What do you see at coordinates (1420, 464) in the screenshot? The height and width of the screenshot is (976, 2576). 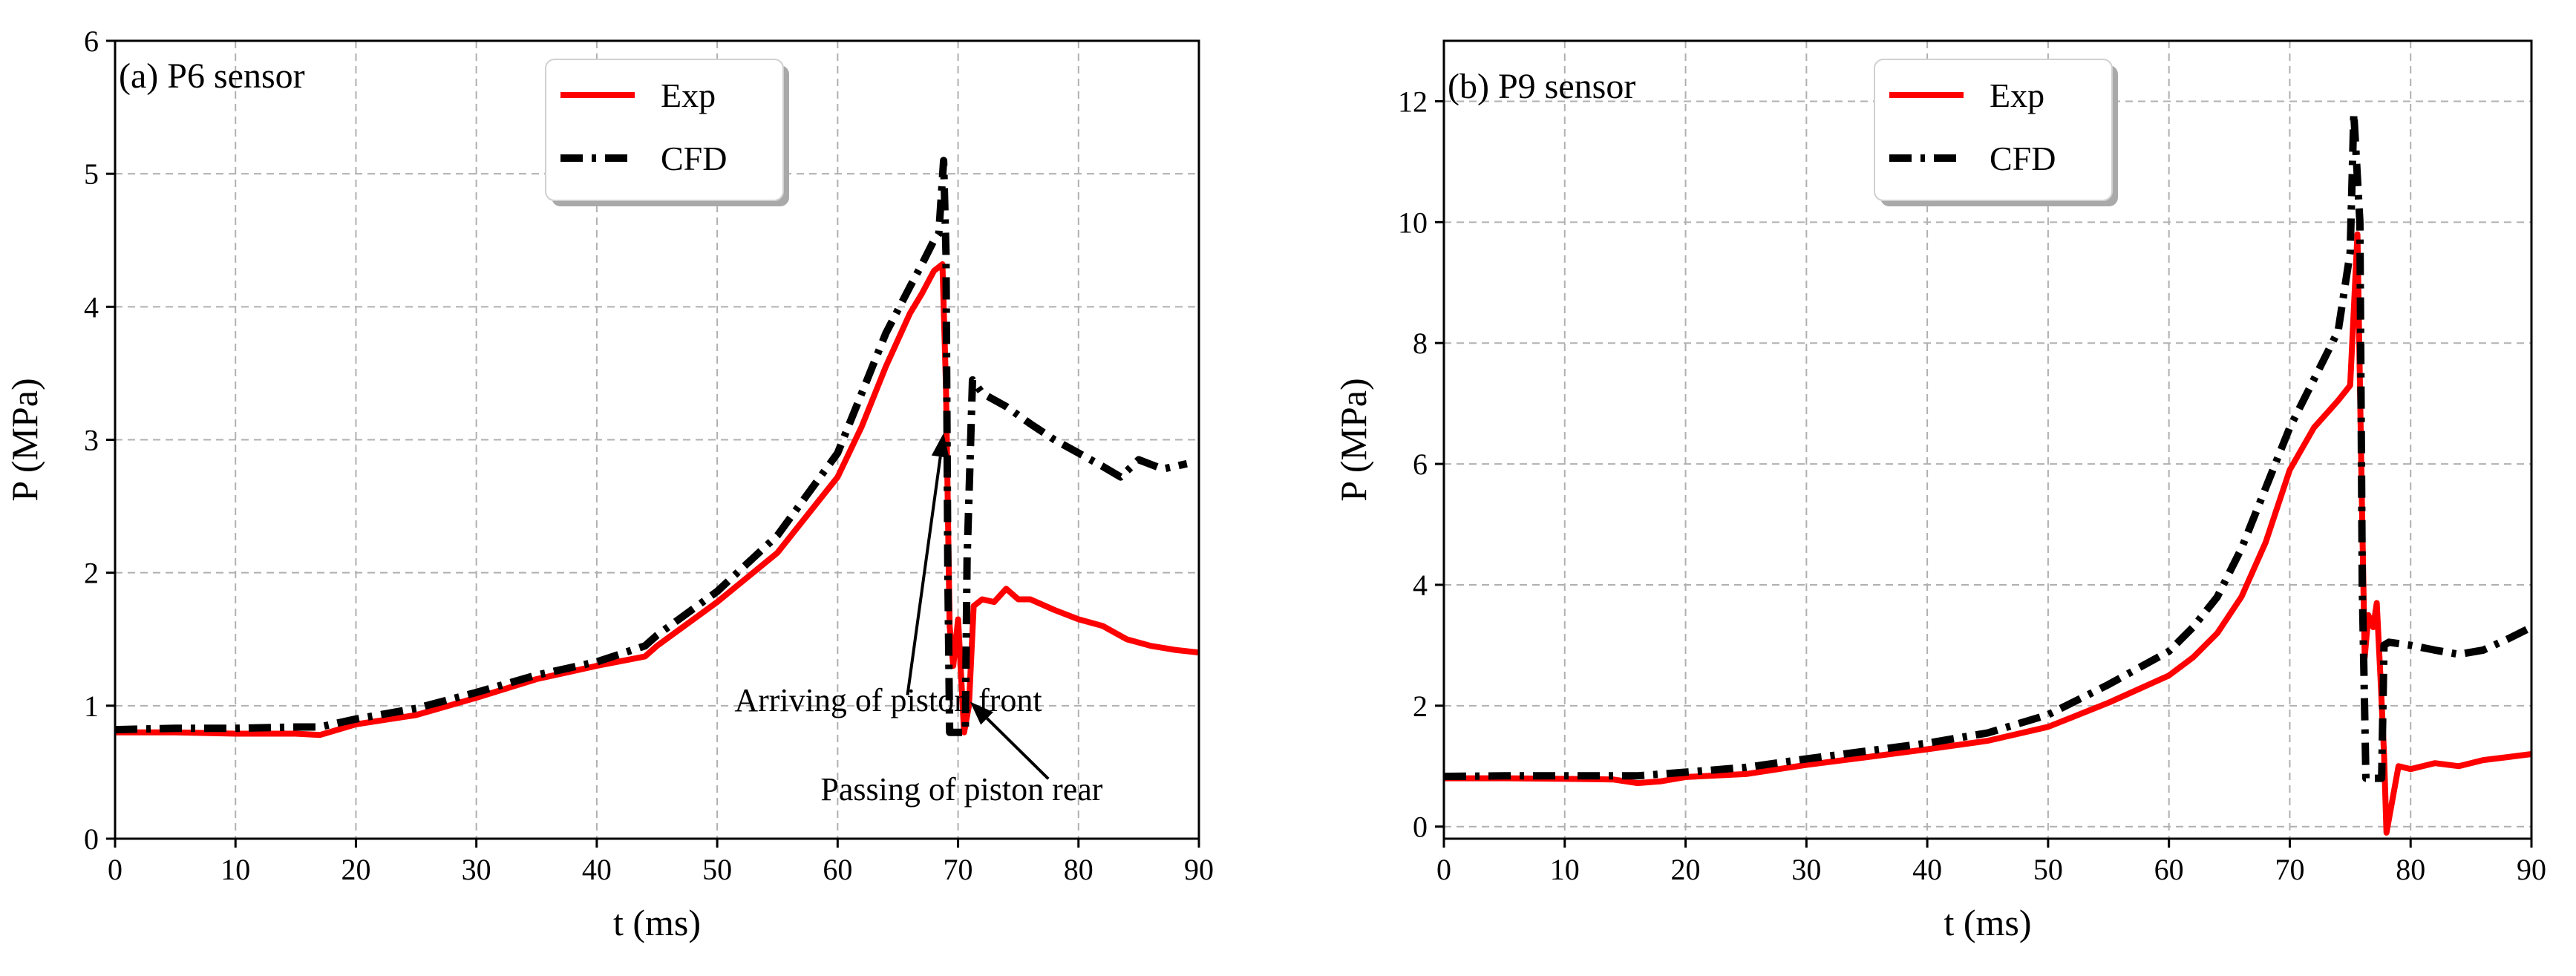 I see `panel-b-y-tick-label-6: 6` at bounding box center [1420, 464].